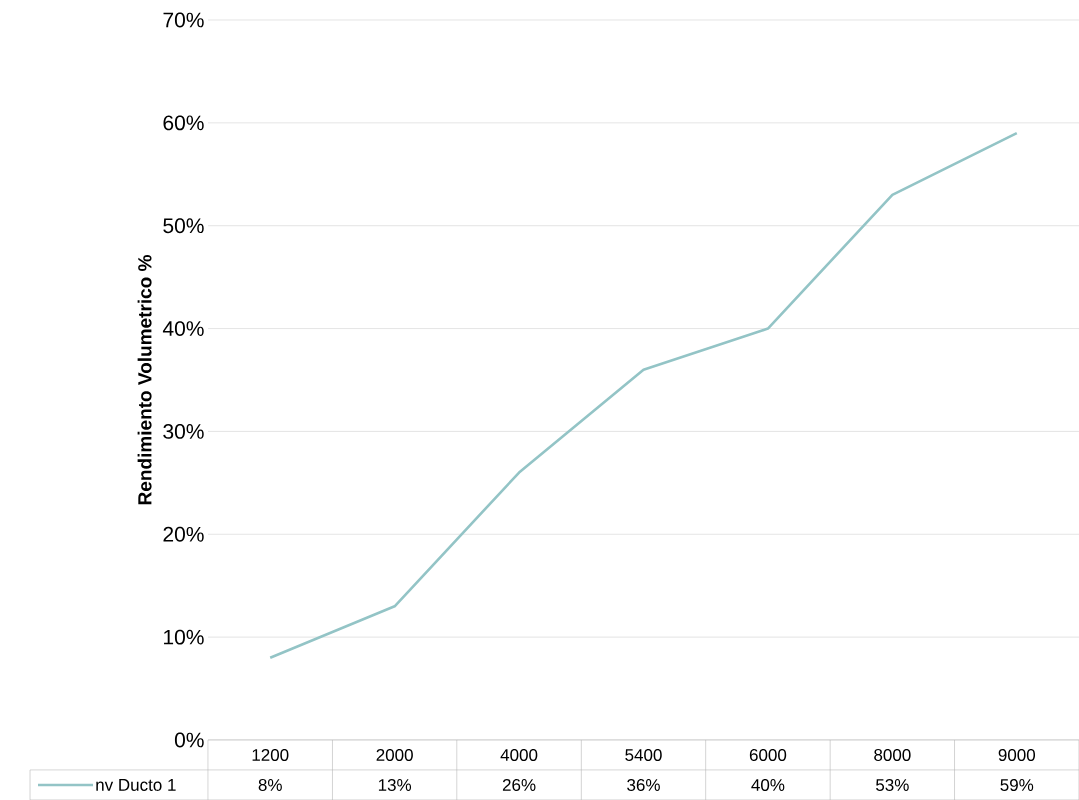 This screenshot has width=1079, height=800. Describe the element at coordinates (892, 755) in the screenshot. I see `x-tick-label: 8000` at that location.